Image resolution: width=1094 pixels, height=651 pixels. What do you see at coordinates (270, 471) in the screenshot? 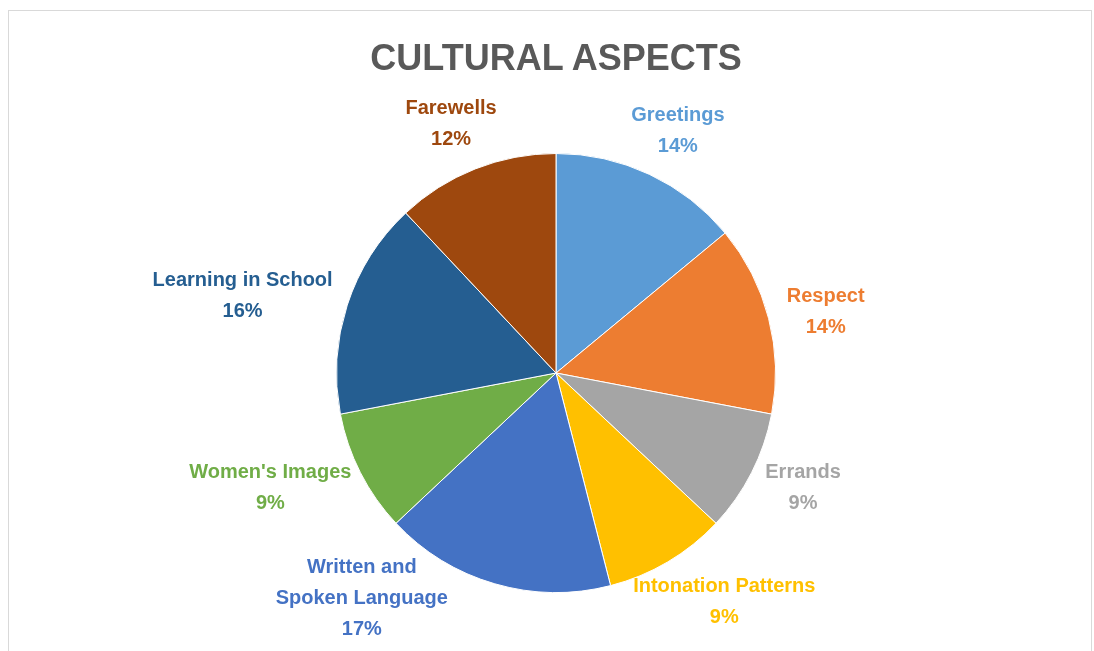
I see `slice-label: Women's Images` at bounding box center [270, 471].